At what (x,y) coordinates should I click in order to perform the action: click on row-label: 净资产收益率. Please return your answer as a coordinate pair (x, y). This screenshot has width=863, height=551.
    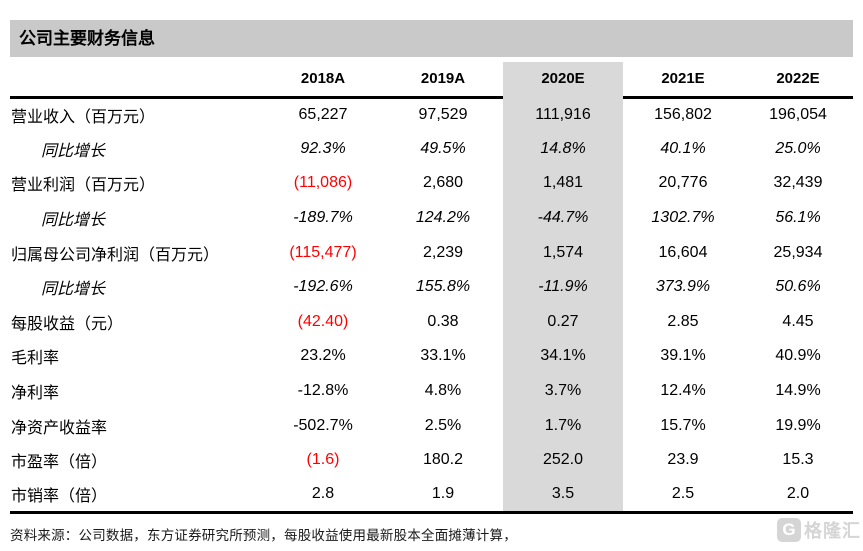
    Looking at the image, I should click on (59, 428).